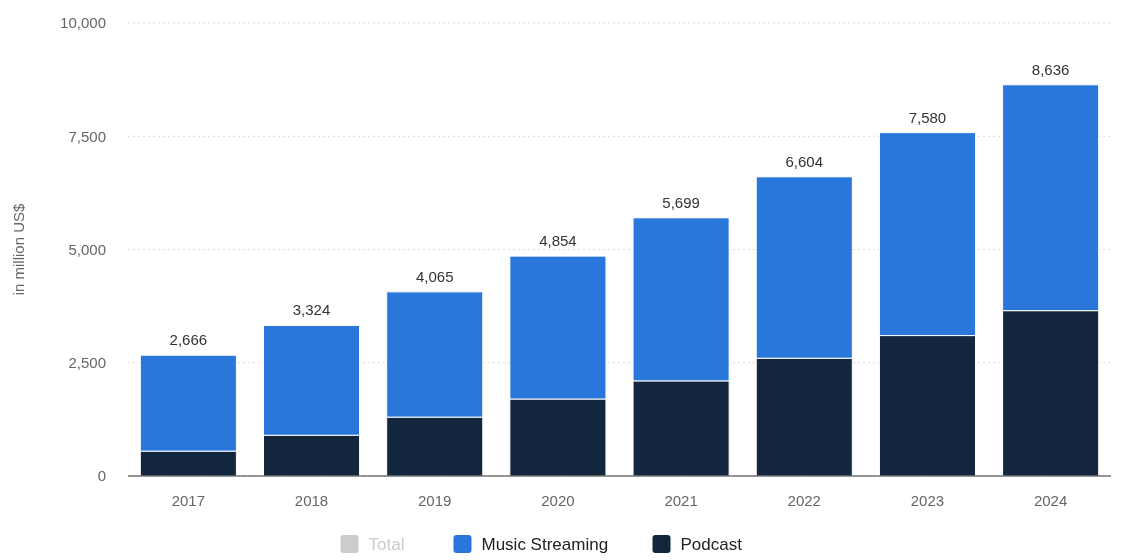  I want to click on x-tick-label: 2017, so click(188, 500).